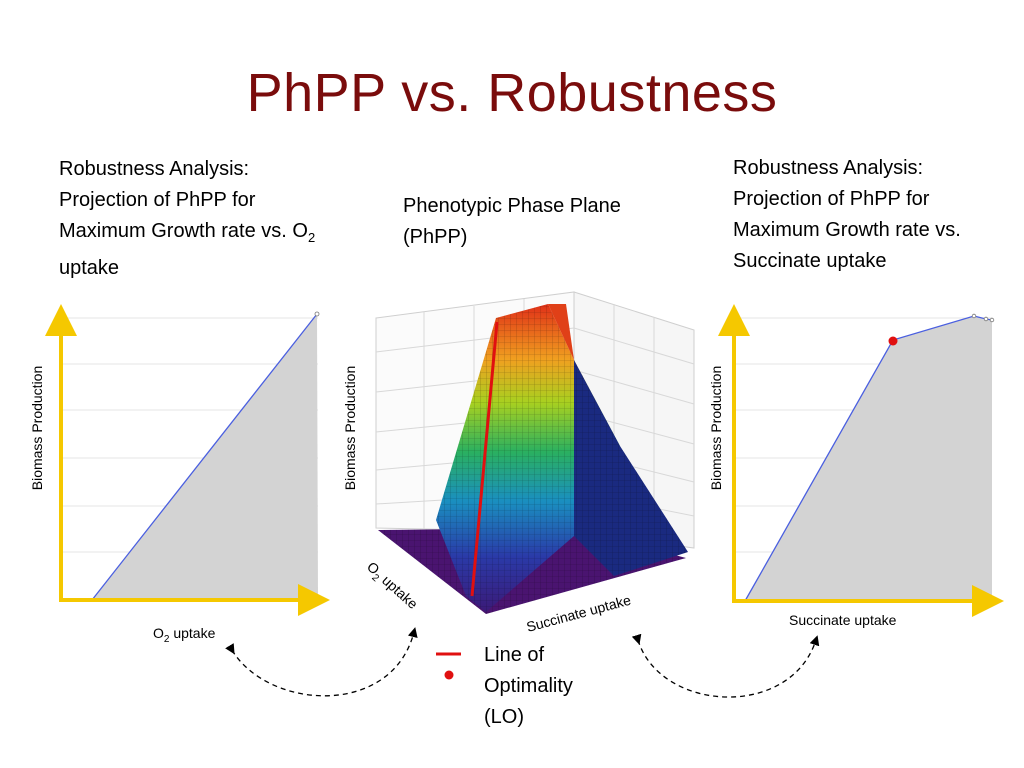 This screenshot has width=1024, height=768. What do you see at coordinates (484, 459) in the screenshot?
I see `line-of-optimality` at bounding box center [484, 459].